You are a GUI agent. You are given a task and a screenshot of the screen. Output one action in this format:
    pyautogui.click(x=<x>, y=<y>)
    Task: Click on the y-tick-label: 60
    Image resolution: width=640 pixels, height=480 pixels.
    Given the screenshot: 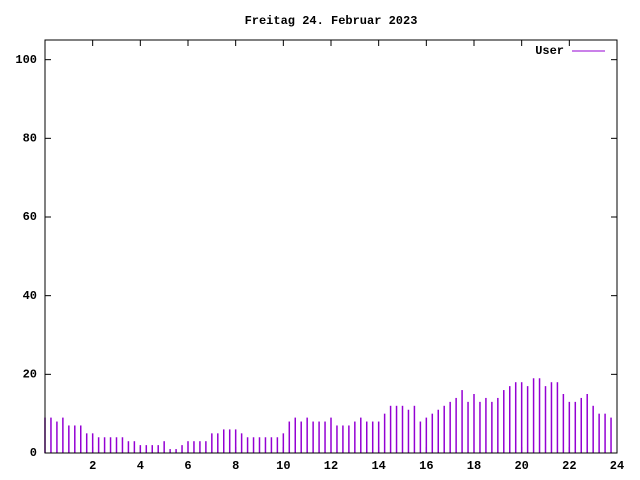 What is the action you would take?
    pyautogui.click(x=30, y=217)
    